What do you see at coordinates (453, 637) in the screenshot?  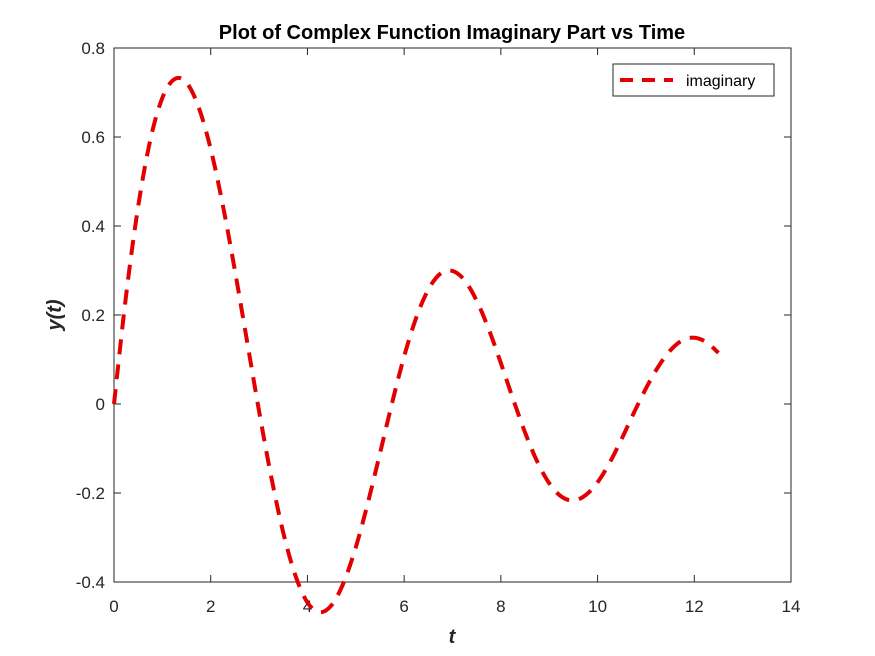 I see `x-axis-label: t` at bounding box center [453, 637].